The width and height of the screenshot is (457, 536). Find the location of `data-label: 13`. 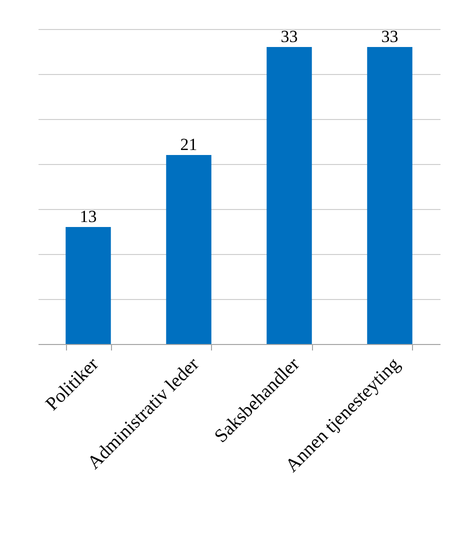

data-label: 13 is located at coordinates (88, 216).